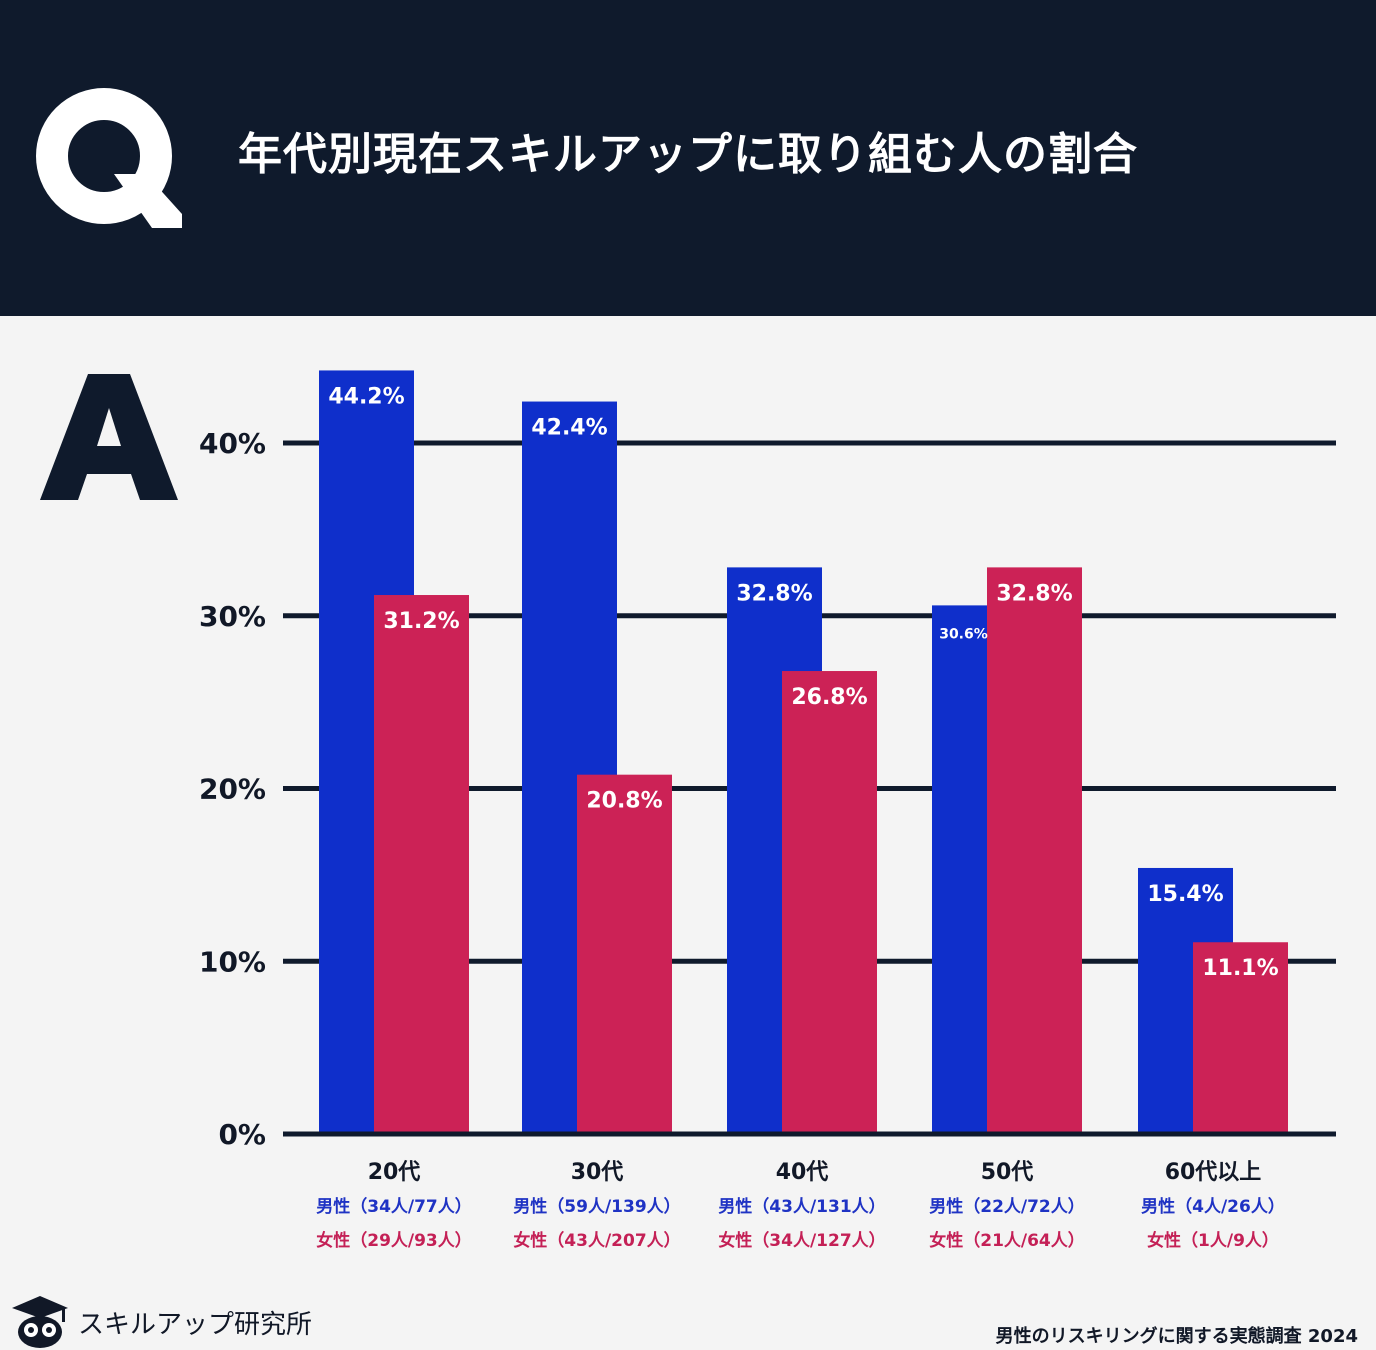 Image resolution: width=1376 pixels, height=1350 pixels. What do you see at coordinates (963, 634) in the screenshot?
I see `male-value-label: 30.6%` at bounding box center [963, 634].